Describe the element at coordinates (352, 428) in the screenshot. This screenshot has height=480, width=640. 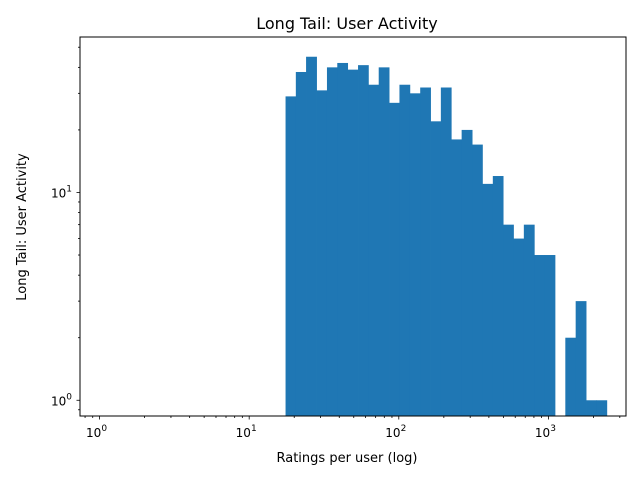
I see `x-axis-ticks: 10⁰ 10¹ 10² 10³` at that location.